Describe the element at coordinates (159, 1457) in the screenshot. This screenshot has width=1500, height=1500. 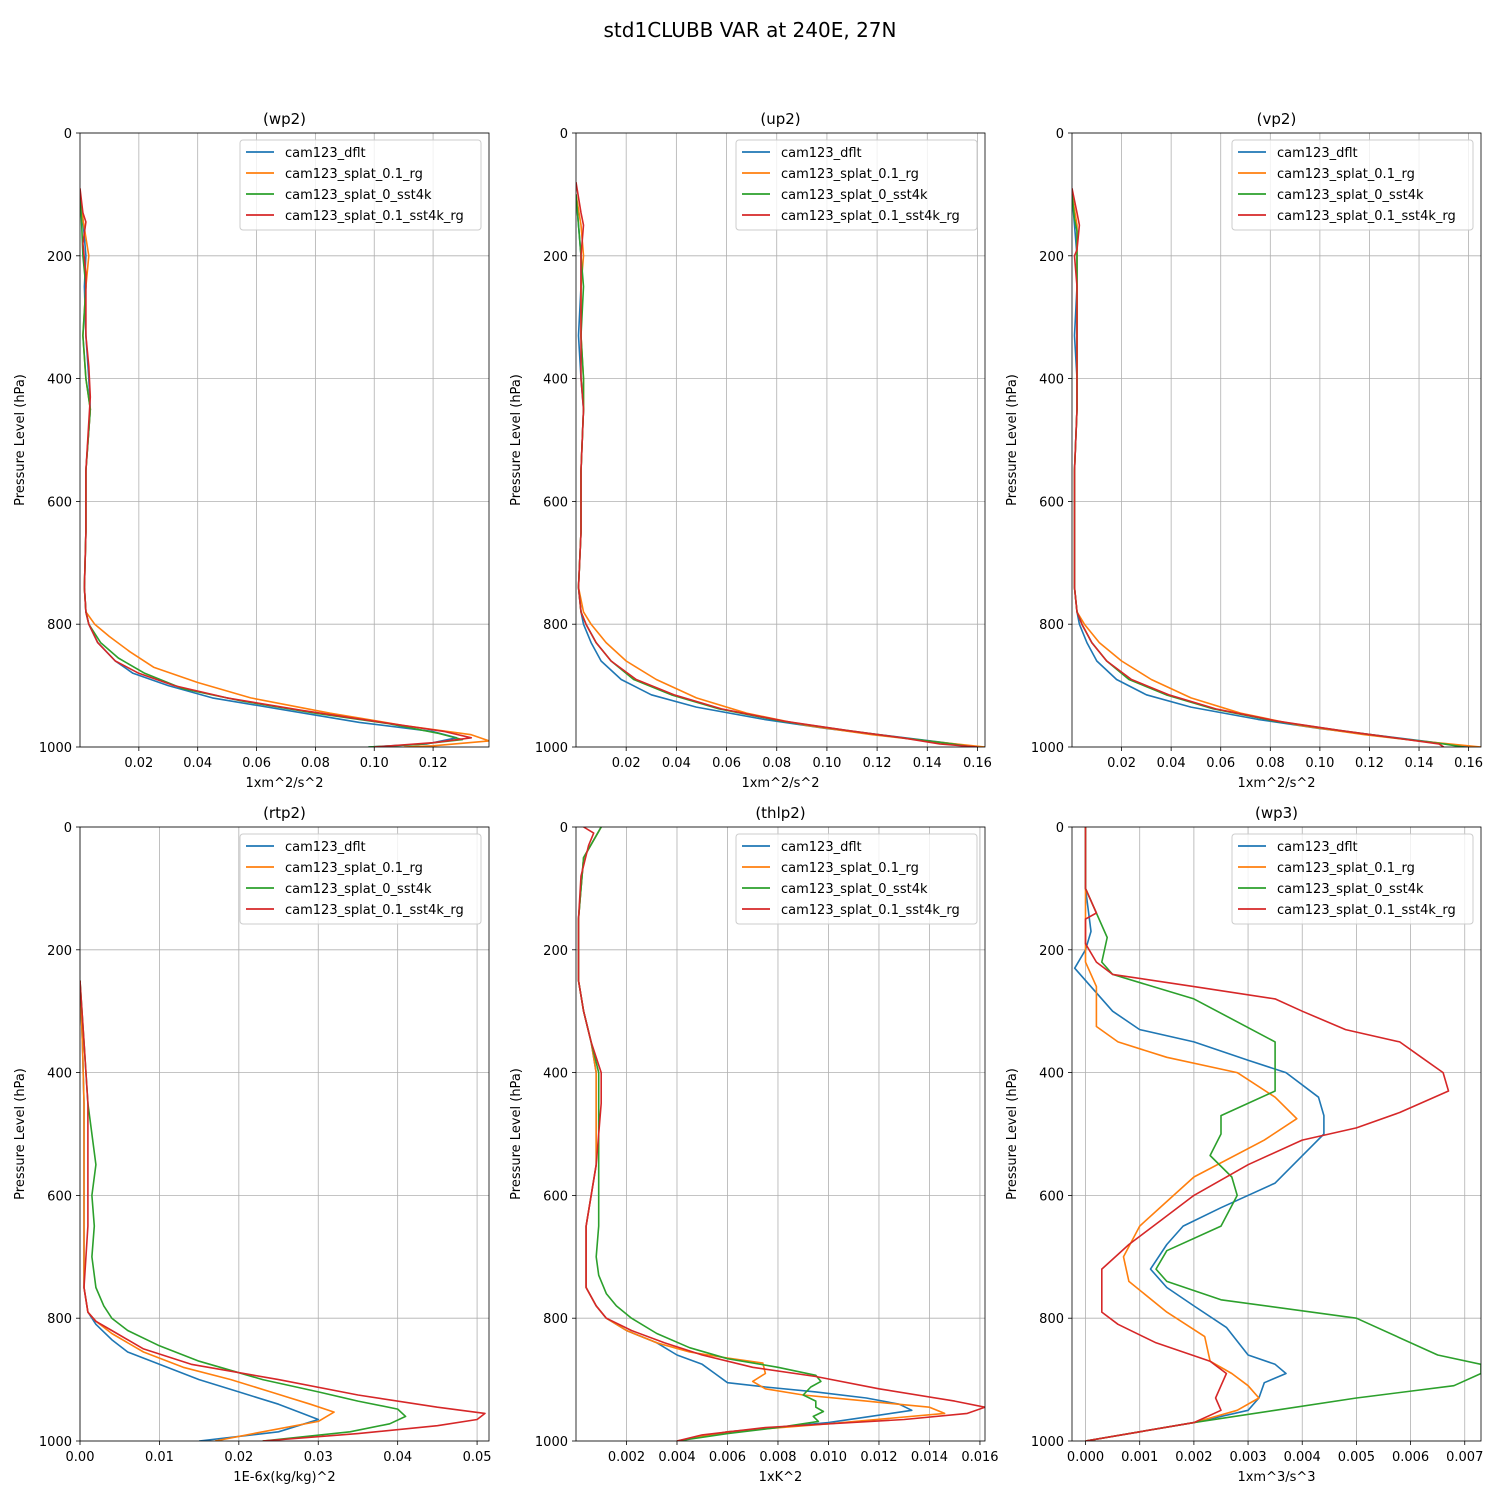
I see `x-tick-label: 0.01` at that location.